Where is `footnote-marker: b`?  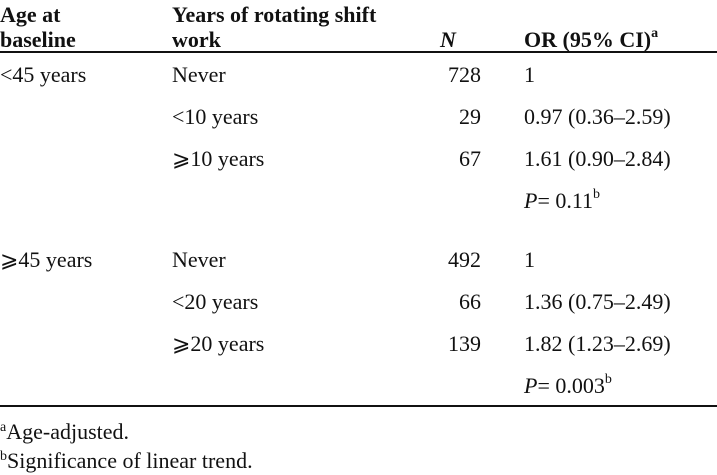
footnote-marker: b is located at coordinates (3, 456).